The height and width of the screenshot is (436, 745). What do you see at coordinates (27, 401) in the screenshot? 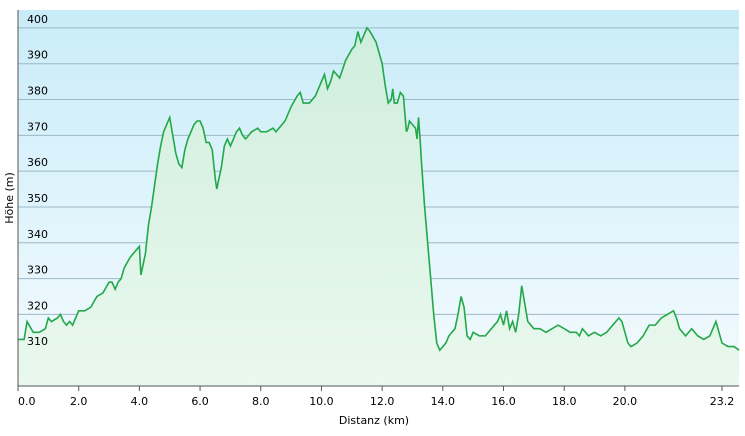
I see `x-tick-label: 0.0` at bounding box center [27, 401].